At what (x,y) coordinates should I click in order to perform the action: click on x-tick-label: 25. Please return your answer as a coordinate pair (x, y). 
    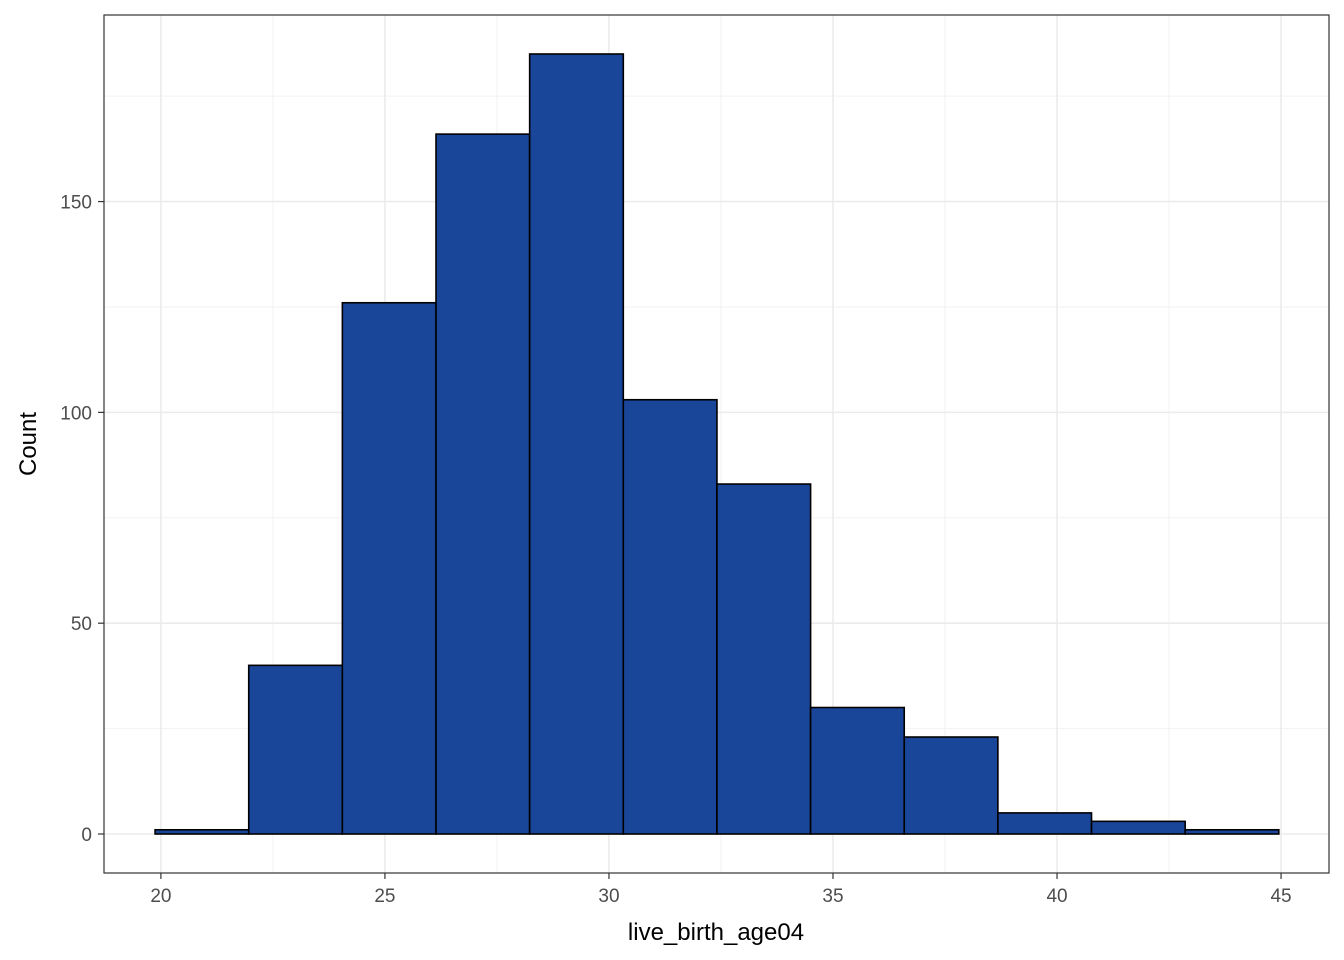
    Looking at the image, I should click on (384, 896).